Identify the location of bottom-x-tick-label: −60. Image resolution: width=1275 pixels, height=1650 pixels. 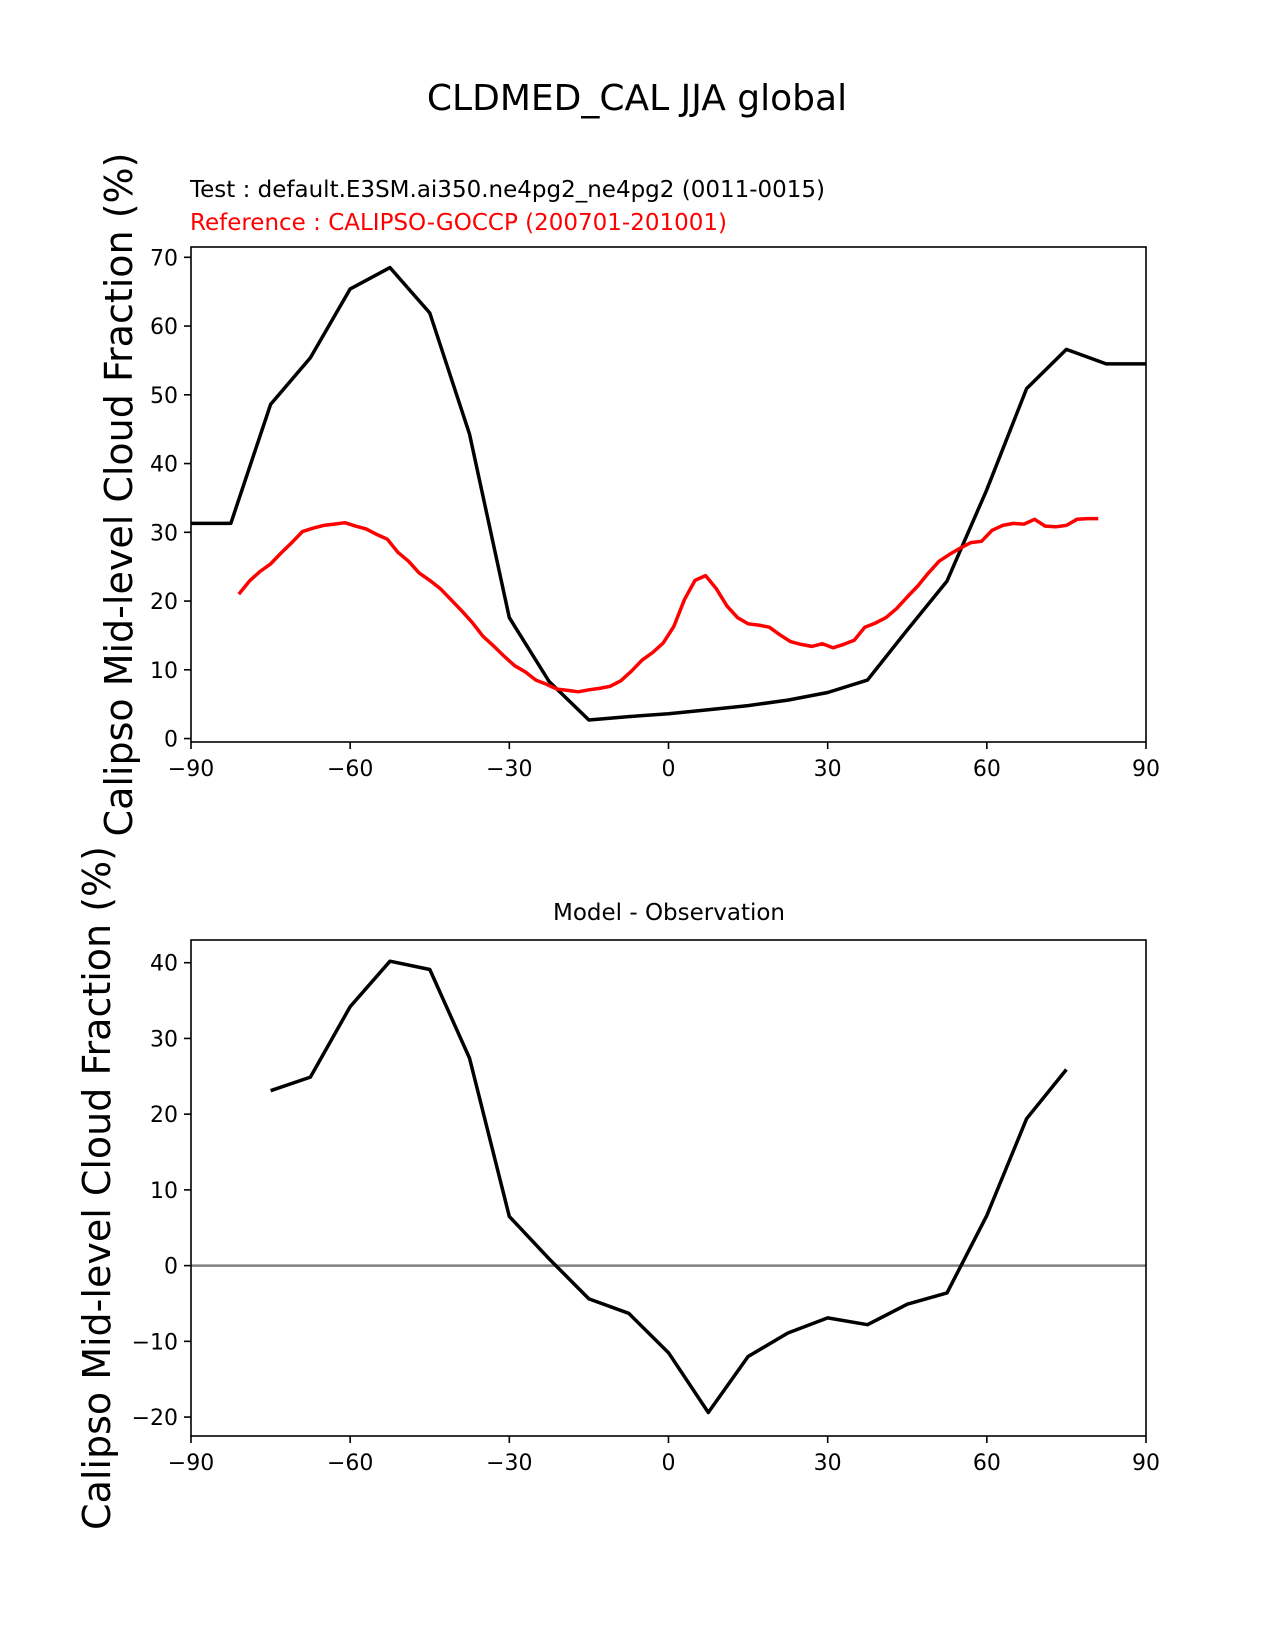
(350, 1463).